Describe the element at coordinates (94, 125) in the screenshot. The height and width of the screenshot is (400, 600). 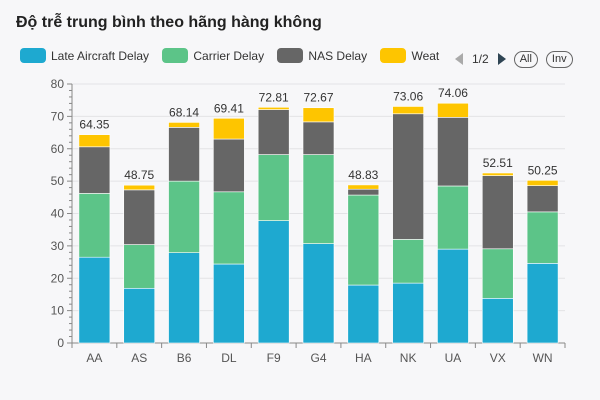
I see `total-value-label: 64.35` at that location.